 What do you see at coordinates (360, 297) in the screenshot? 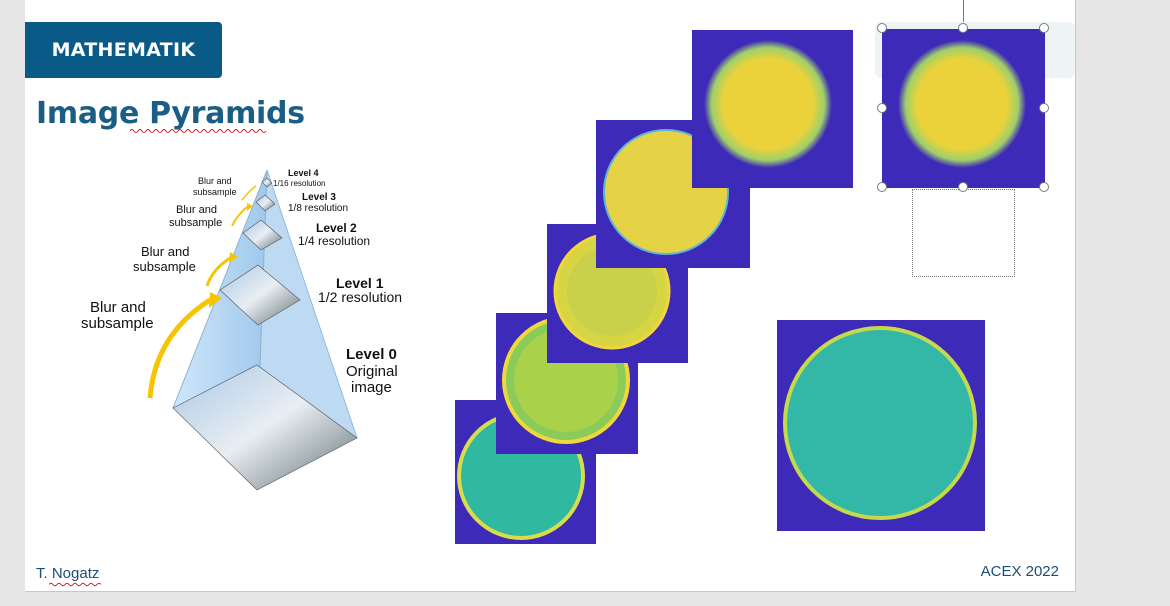
I see `level-1-resolution: 1/2 resolution` at bounding box center [360, 297].